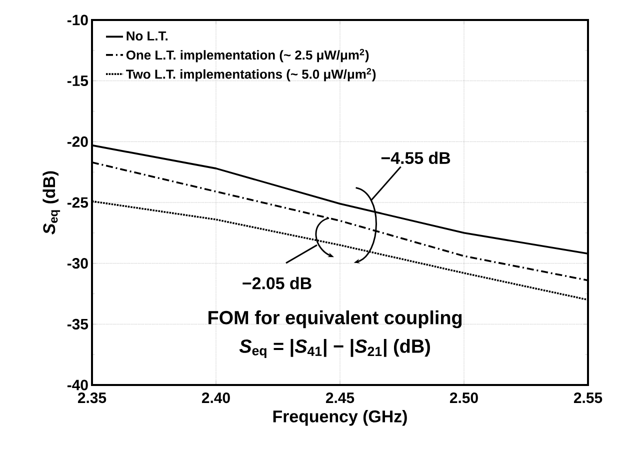 This screenshot has width=617, height=455. I want to click on y-tick-label: -20, so click(77, 141).